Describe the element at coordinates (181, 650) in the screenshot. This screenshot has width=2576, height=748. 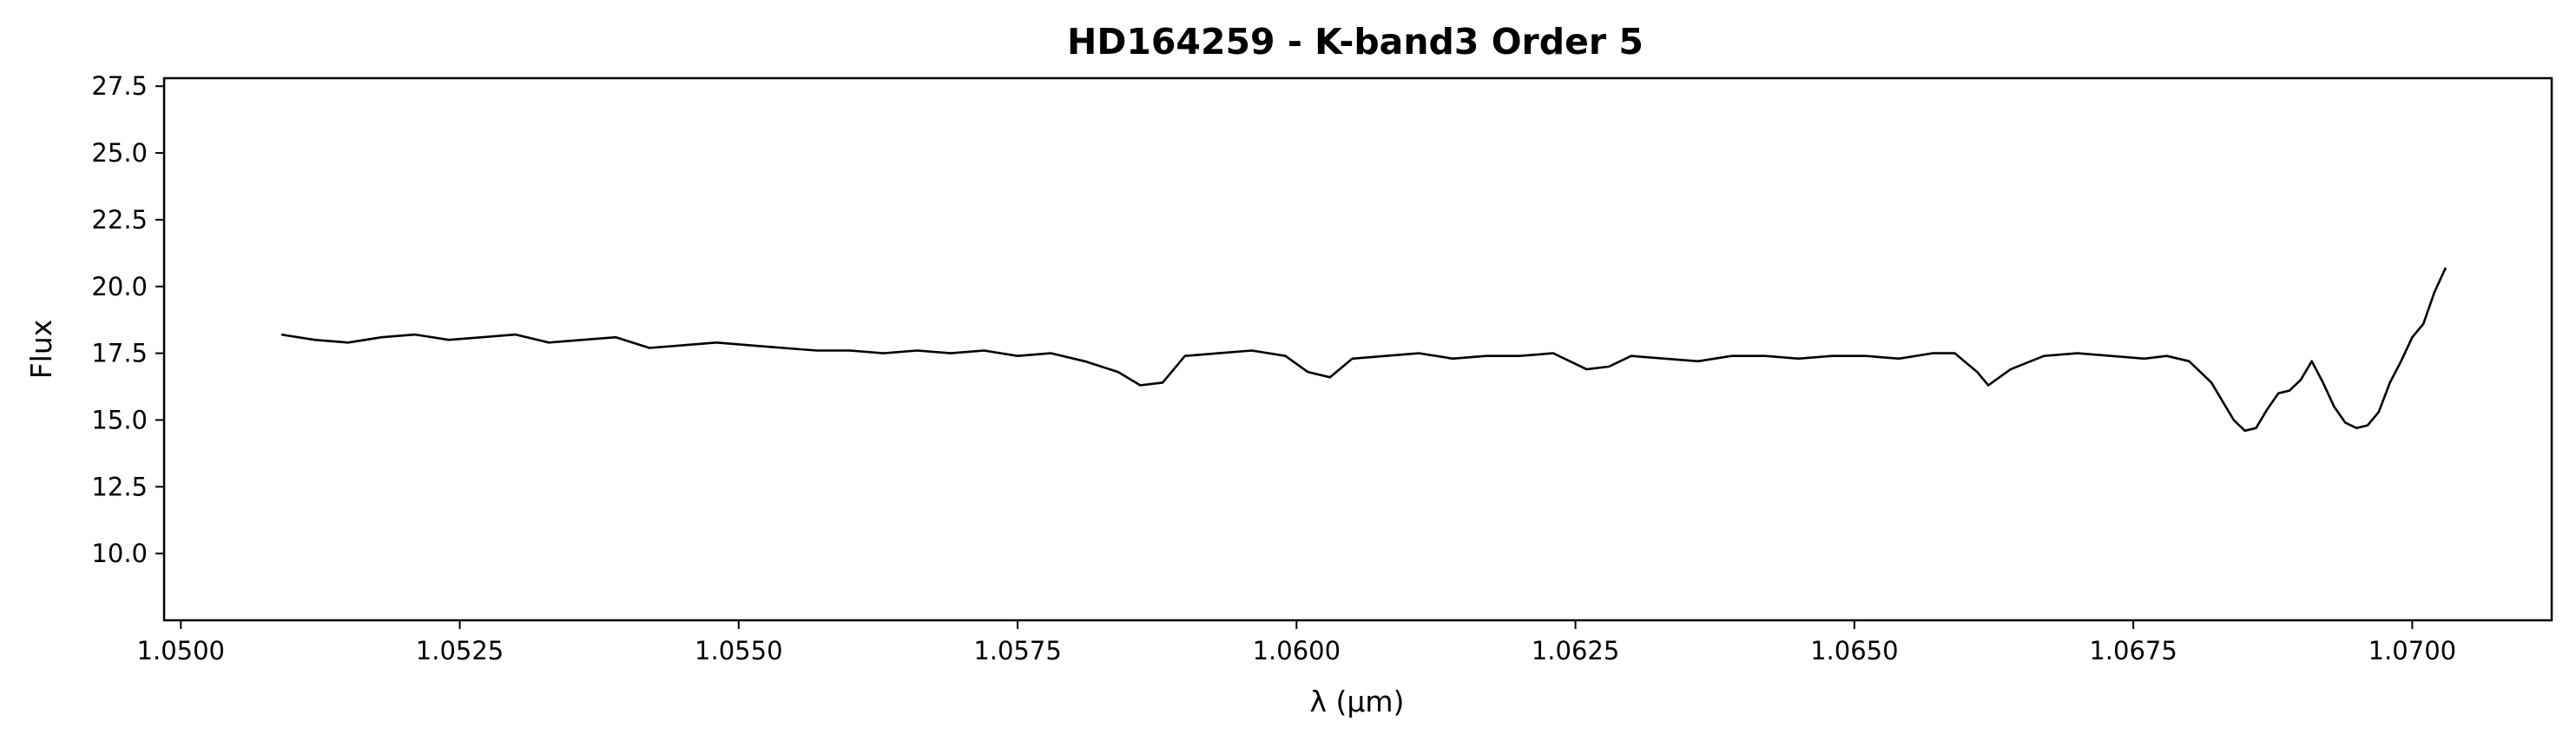
I see `x-tick-label: 1.0500` at that location.